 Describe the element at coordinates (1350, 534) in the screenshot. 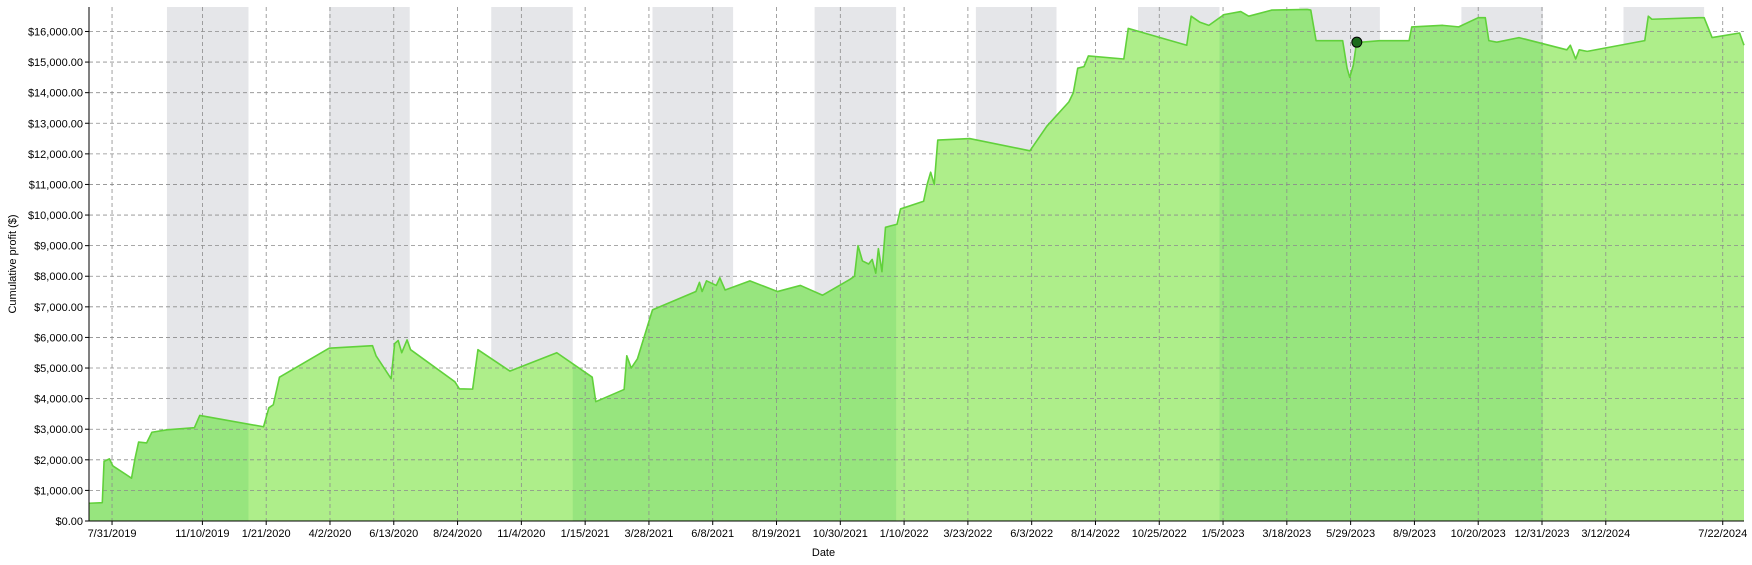

I see `x-tick-label: 5/29/2023` at that location.